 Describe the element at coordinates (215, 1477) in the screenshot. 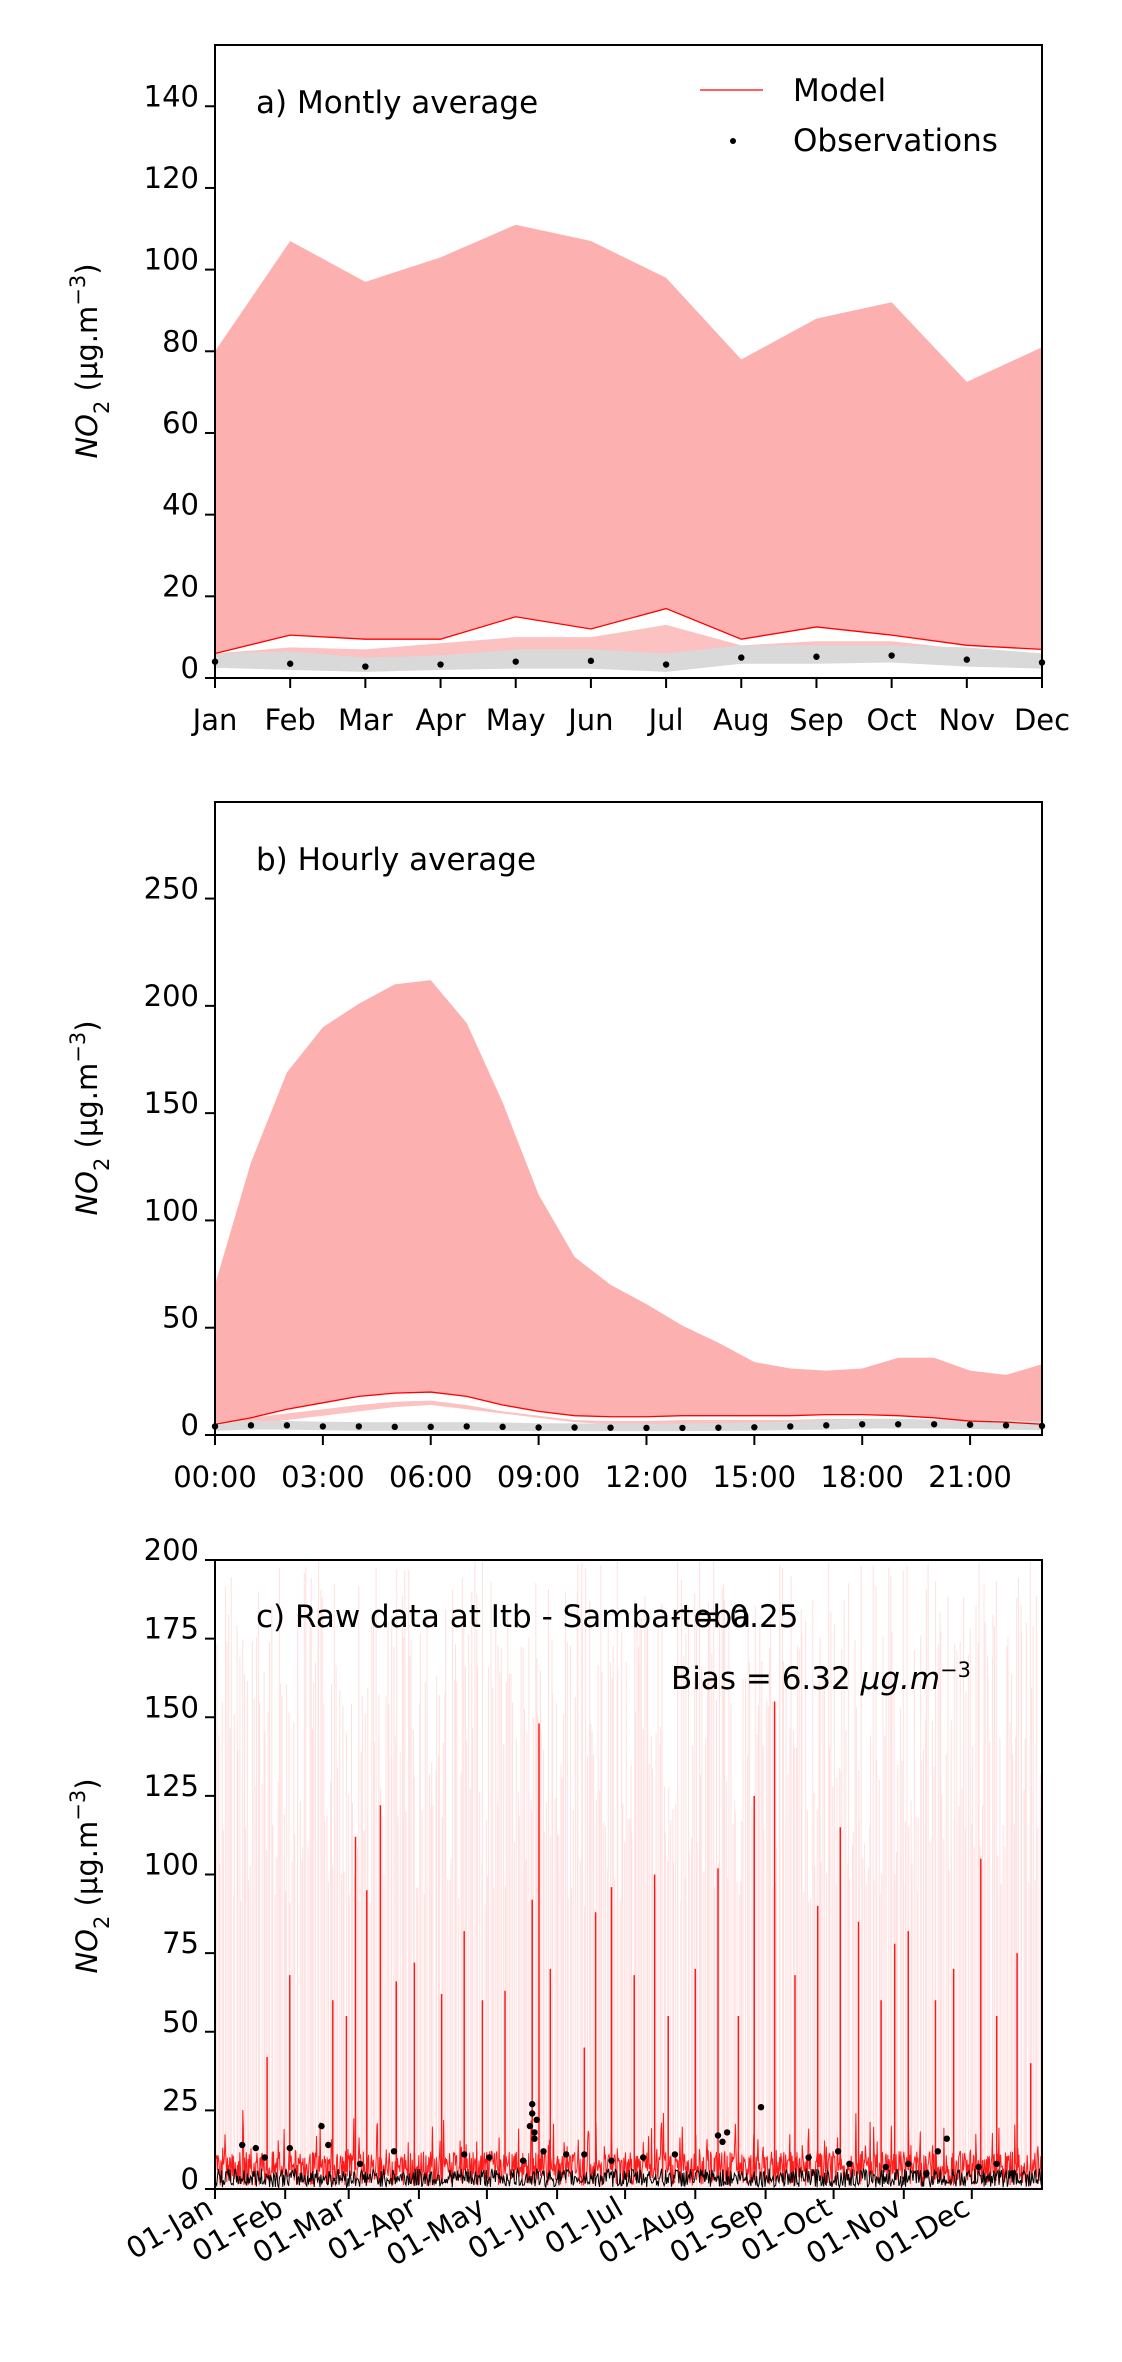

I see `x-tick-label: 00:00` at that location.